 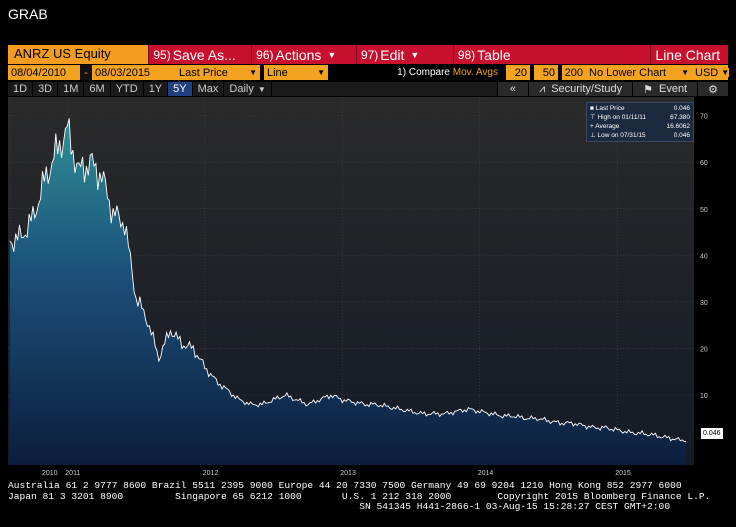 I want to click on edit-menu: 97) Edit ▼, so click(x=404, y=54).